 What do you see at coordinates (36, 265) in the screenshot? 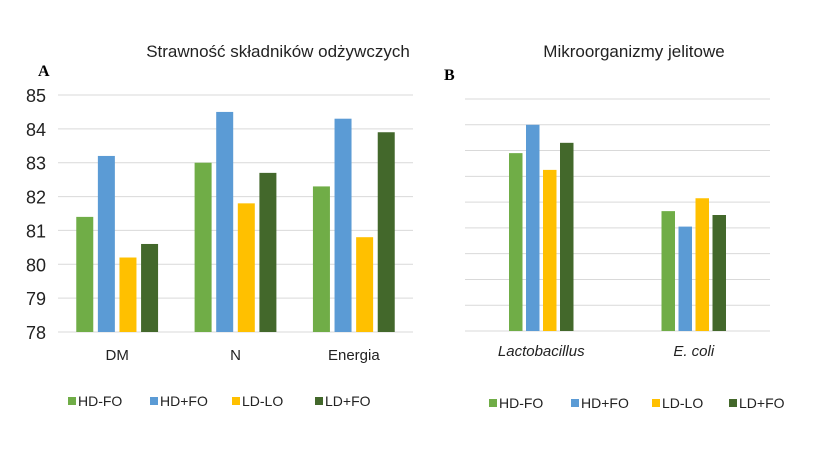
I see `y-tick-label: 80` at bounding box center [36, 265].